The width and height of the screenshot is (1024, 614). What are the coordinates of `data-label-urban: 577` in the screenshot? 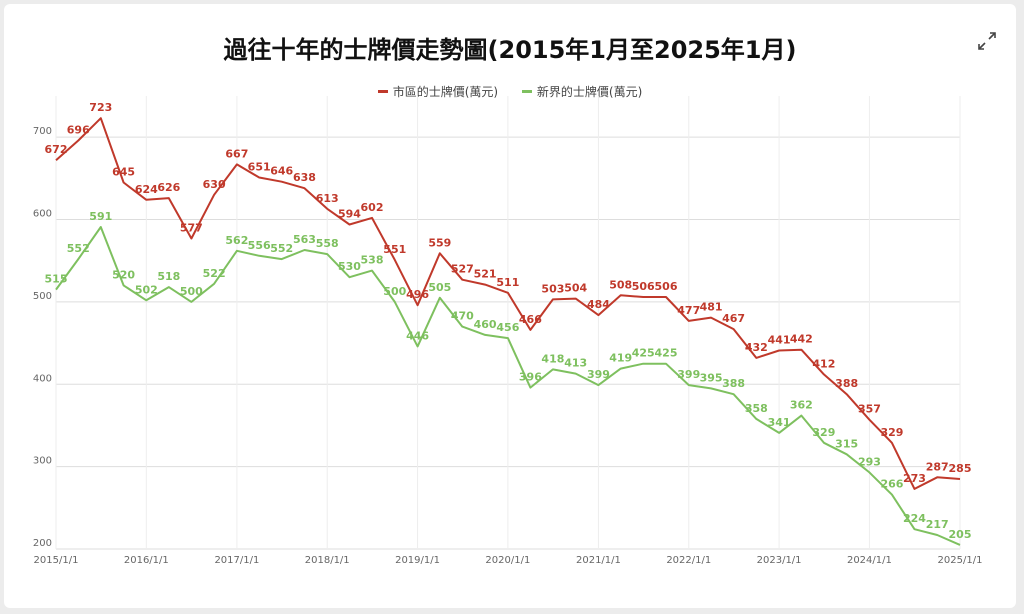 It's located at (191, 227).